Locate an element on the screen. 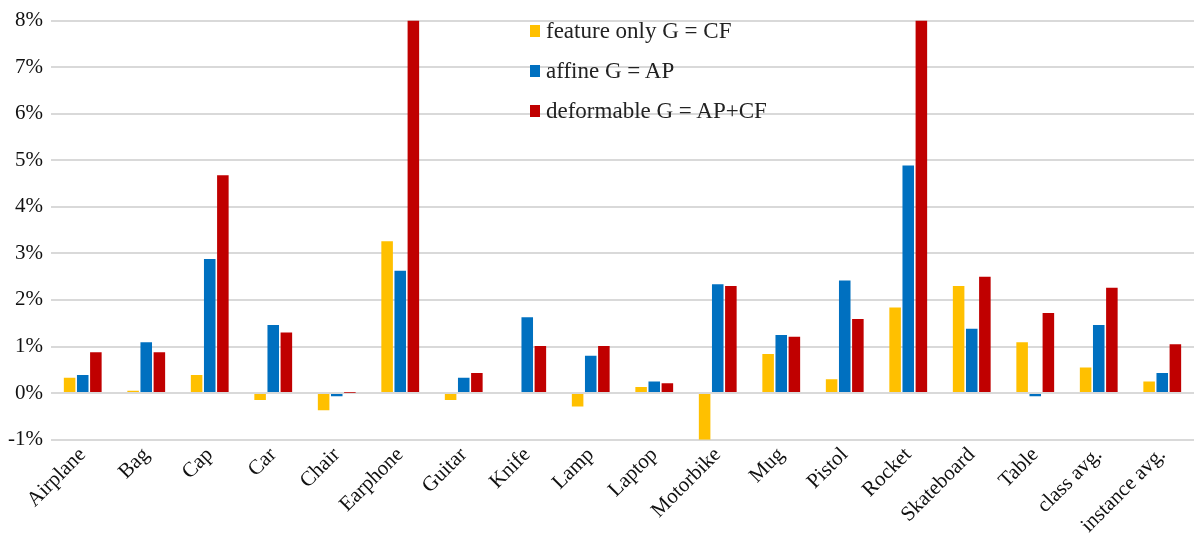 Image resolution: width=1202 pixels, height=541 pixels. y-tick-label: 8% is located at coordinates (28, 19).